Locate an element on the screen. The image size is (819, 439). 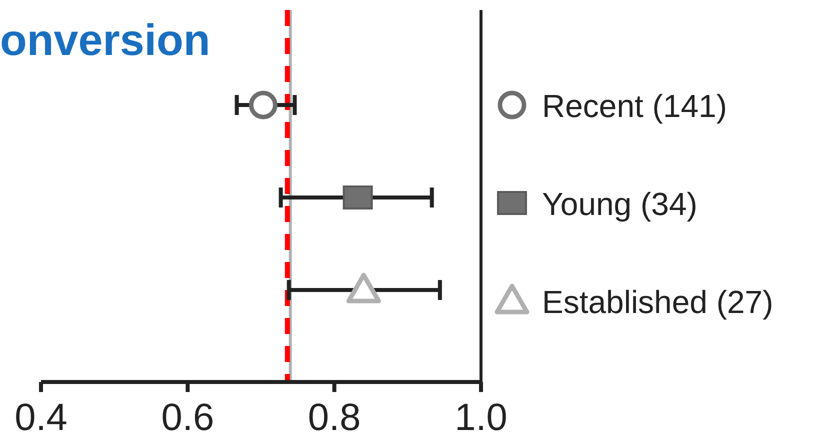
legend-label: Recent (141) is located at coordinates (634, 106).